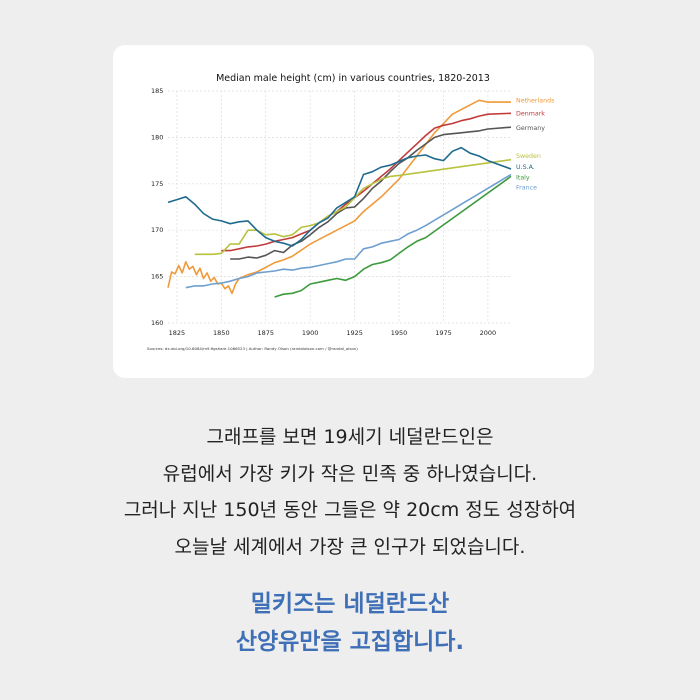  Describe the element at coordinates (157, 323) in the screenshot. I see `y-tick-label: 160` at that location.